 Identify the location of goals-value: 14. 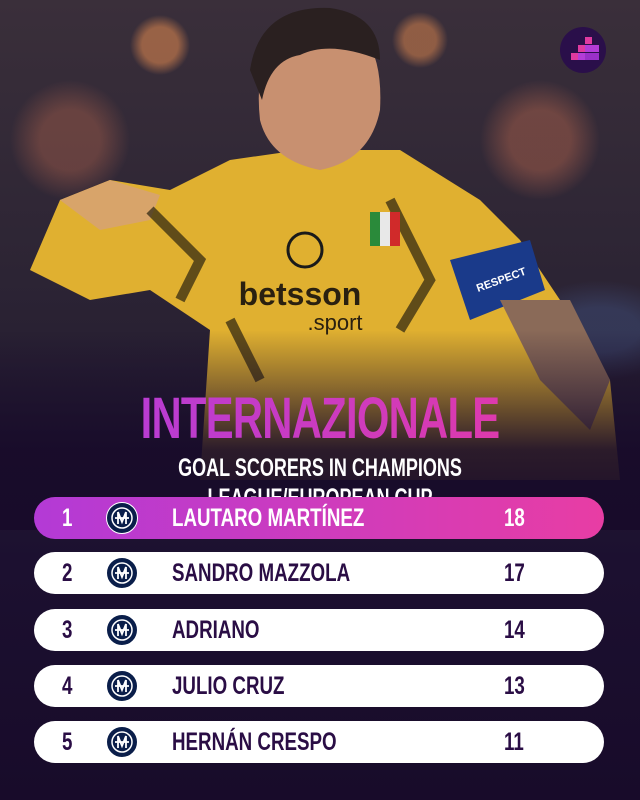
(514, 630).